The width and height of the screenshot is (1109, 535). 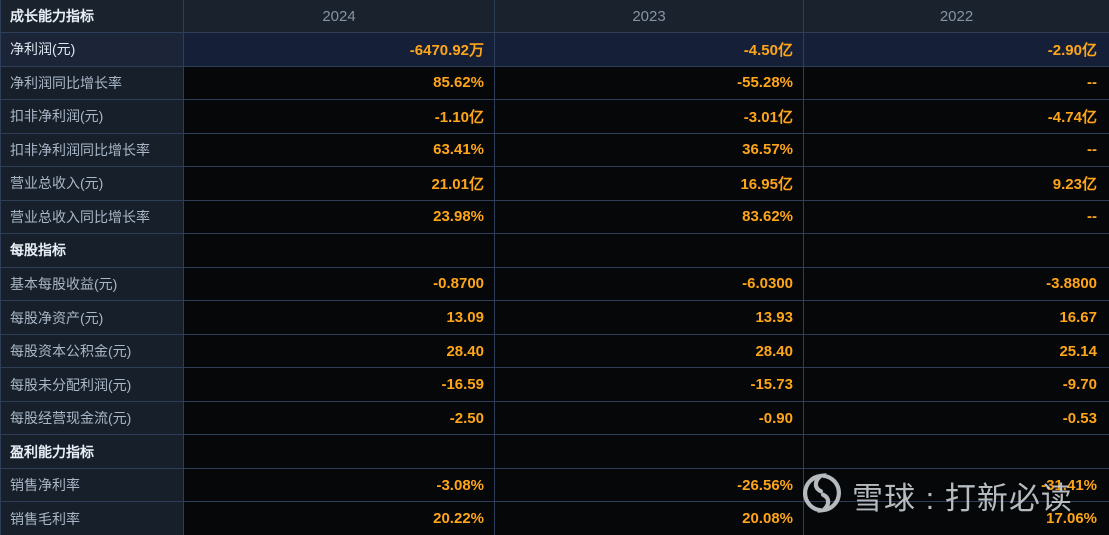 I want to click on metric-label: 营业总收入同比增长率, so click(x=92, y=217).